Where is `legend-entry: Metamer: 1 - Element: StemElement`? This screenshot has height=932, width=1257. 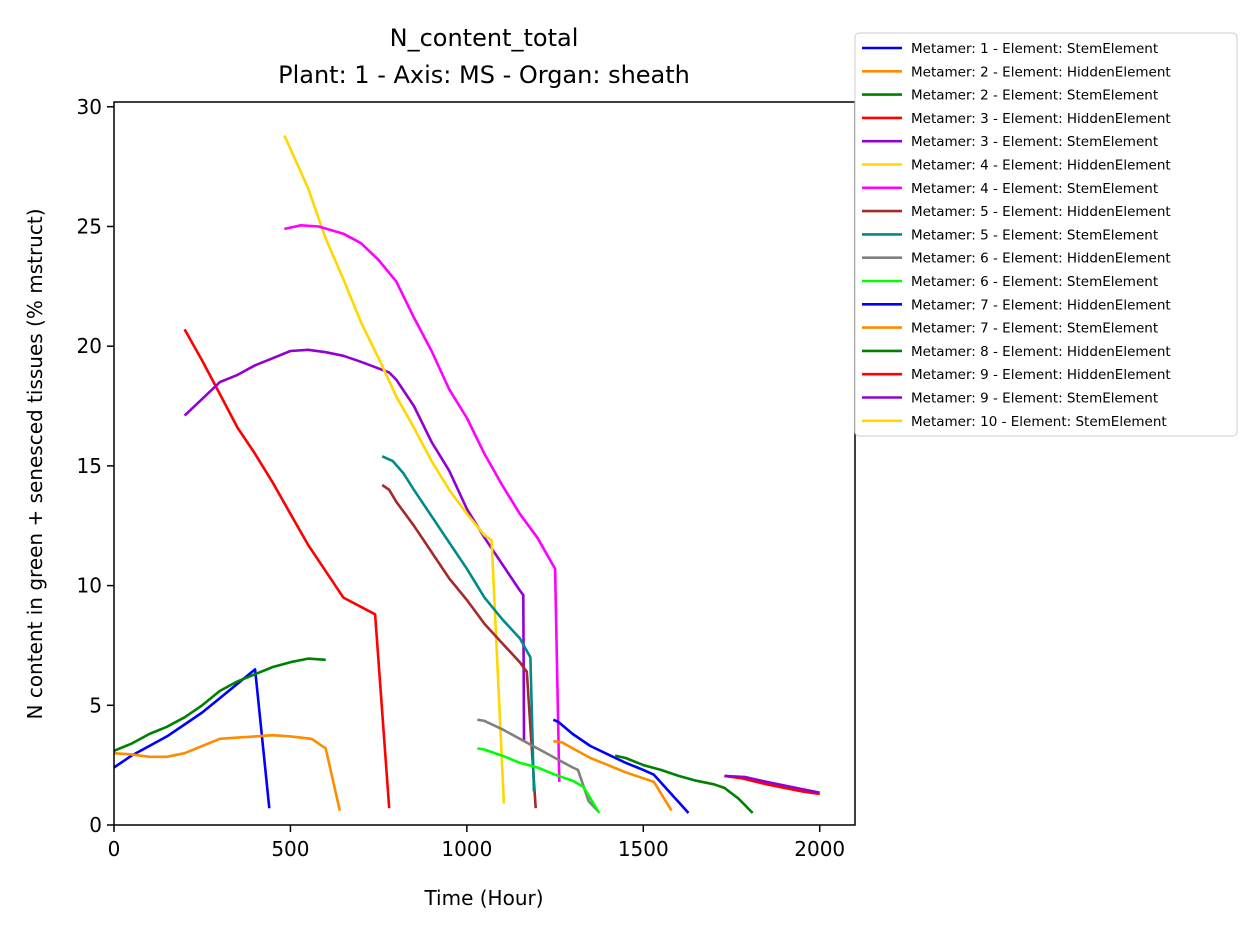
legend-entry: Metamer: 1 - Element: StemElement is located at coordinates (1034, 49).